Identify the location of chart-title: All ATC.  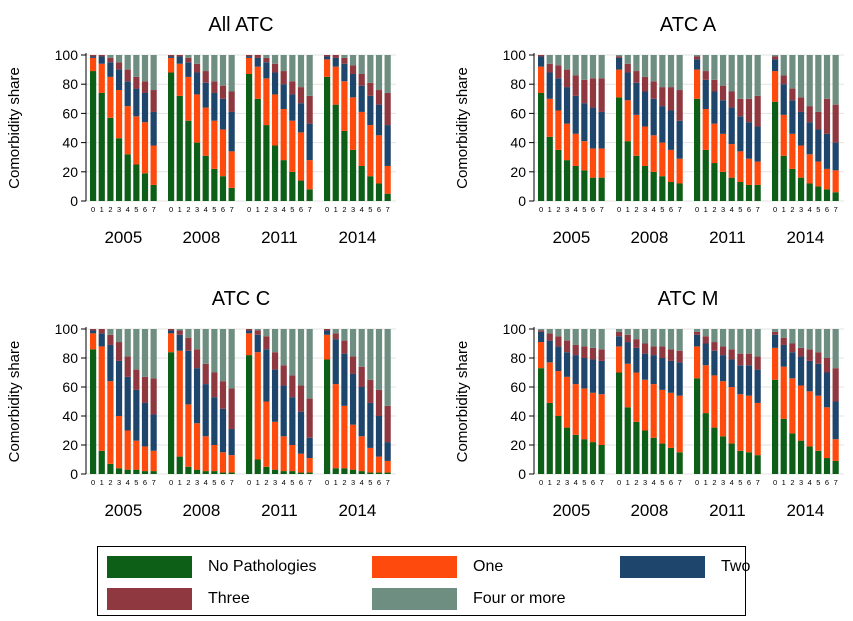
(240, 25).